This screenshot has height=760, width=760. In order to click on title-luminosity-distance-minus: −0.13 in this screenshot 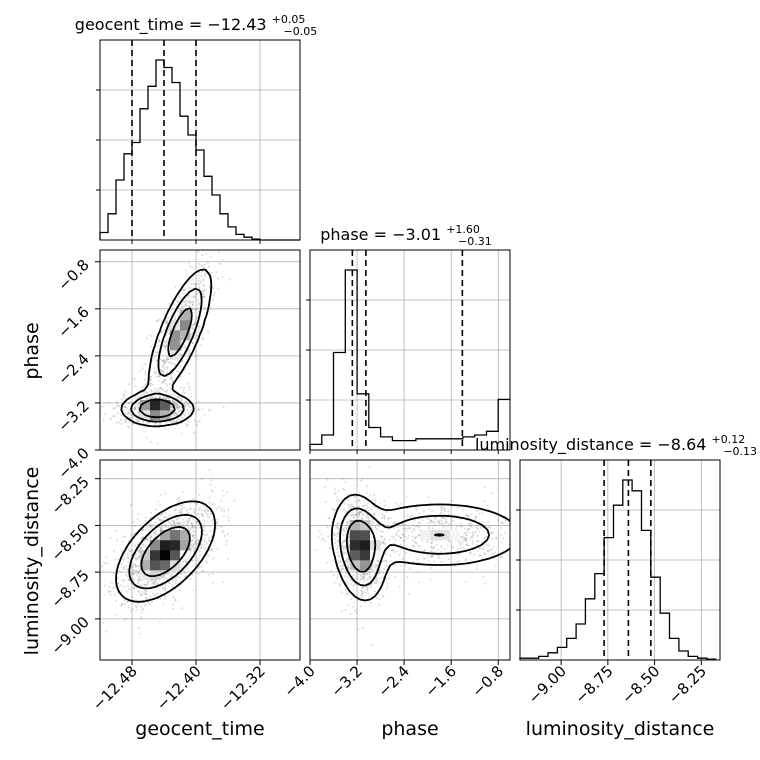, I will do `click(740, 451)`.